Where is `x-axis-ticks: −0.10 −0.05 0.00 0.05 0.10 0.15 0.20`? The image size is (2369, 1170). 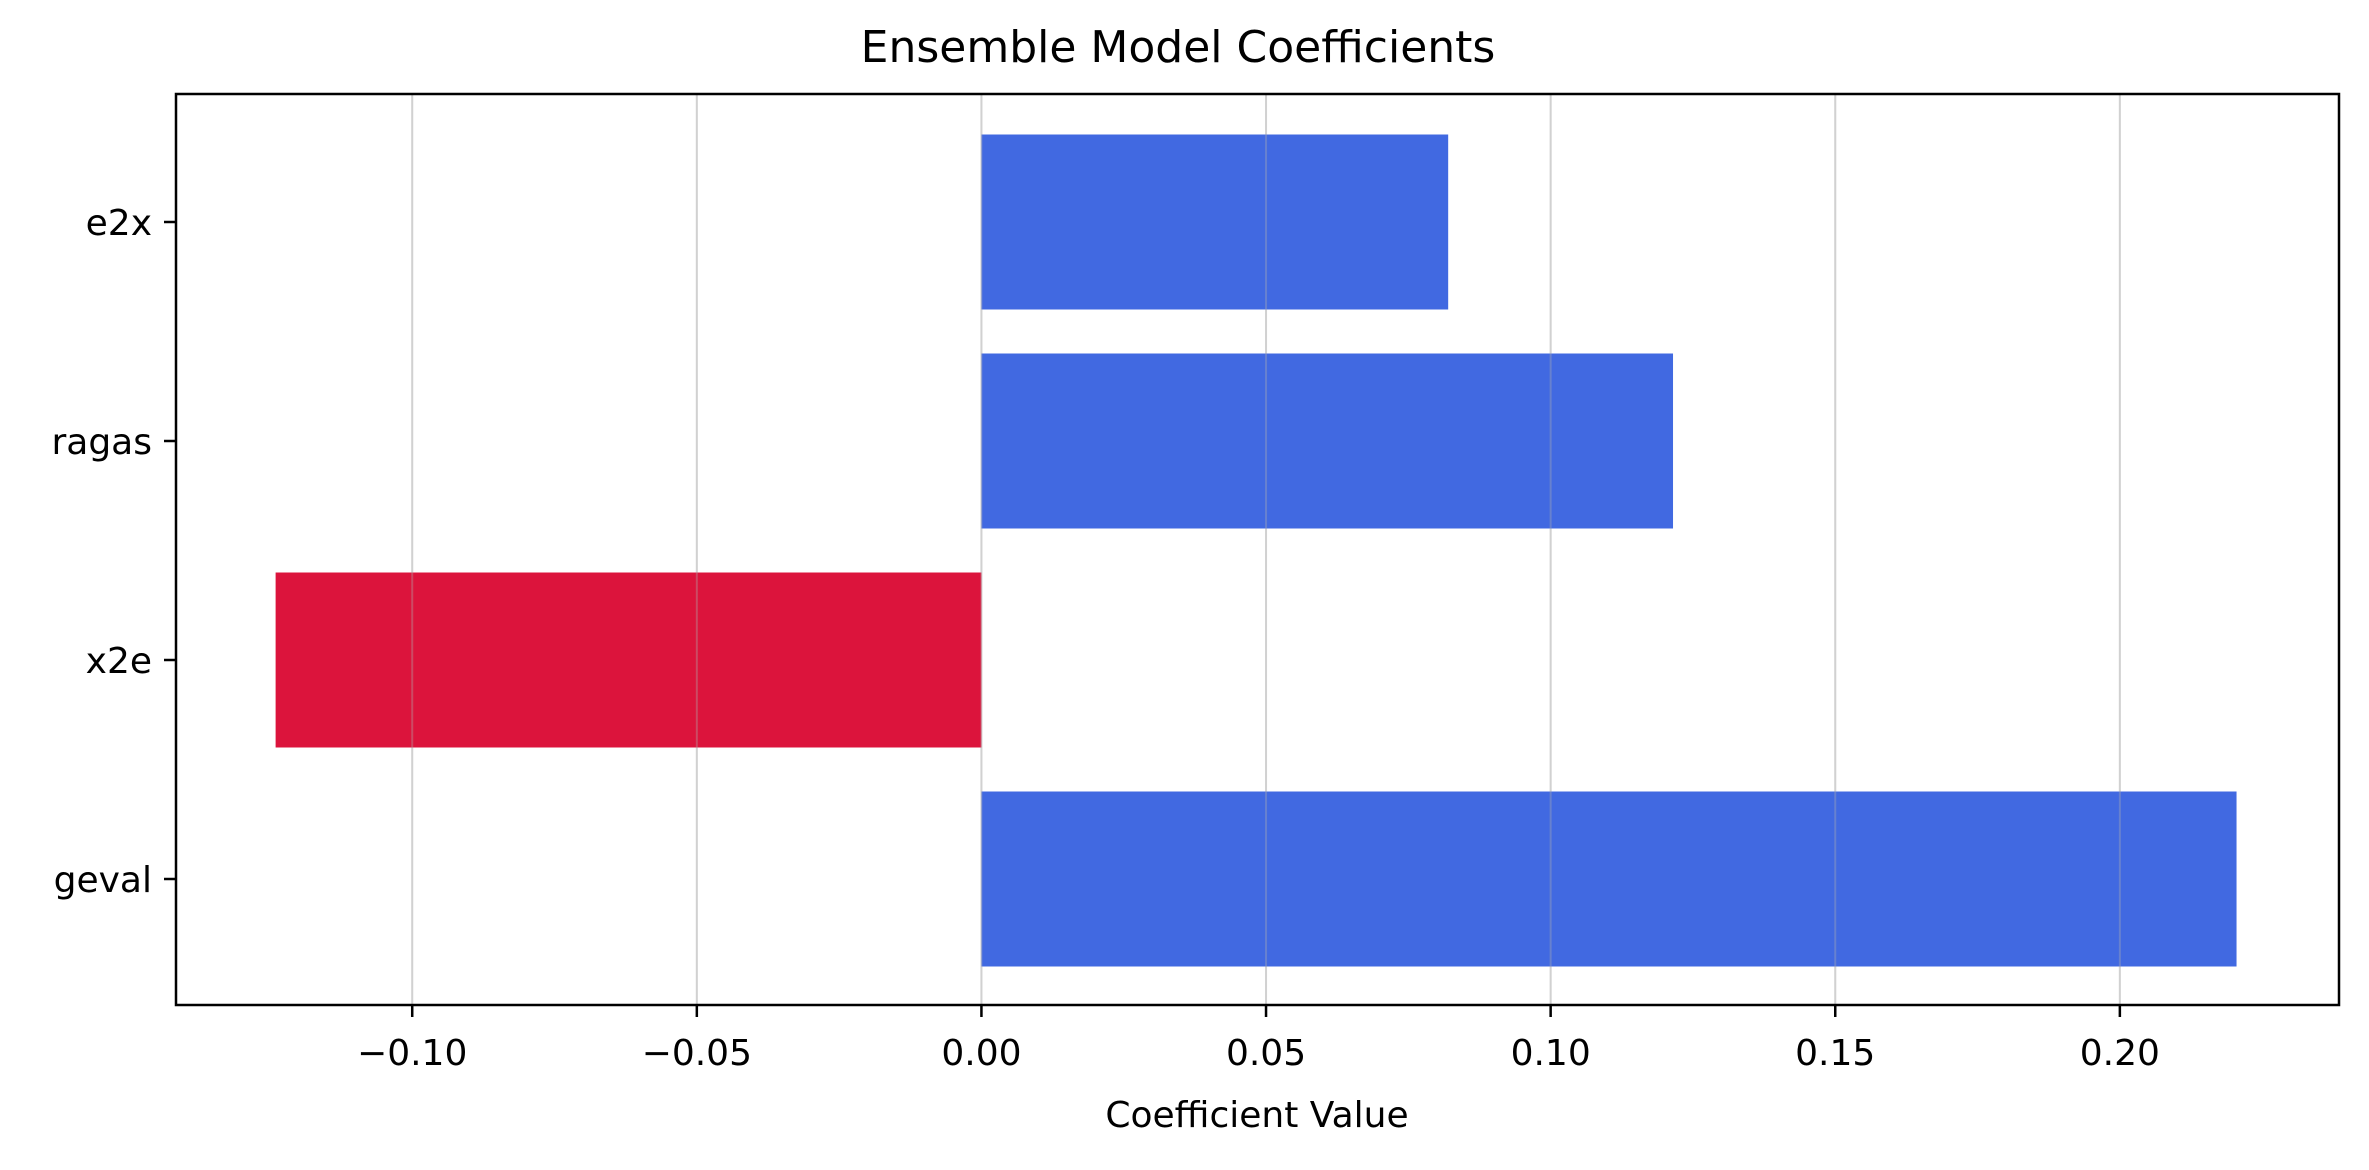
x-axis-ticks: −0.10 −0.05 0.00 0.05 0.10 0.15 0.20 is located at coordinates (1258, 1039).